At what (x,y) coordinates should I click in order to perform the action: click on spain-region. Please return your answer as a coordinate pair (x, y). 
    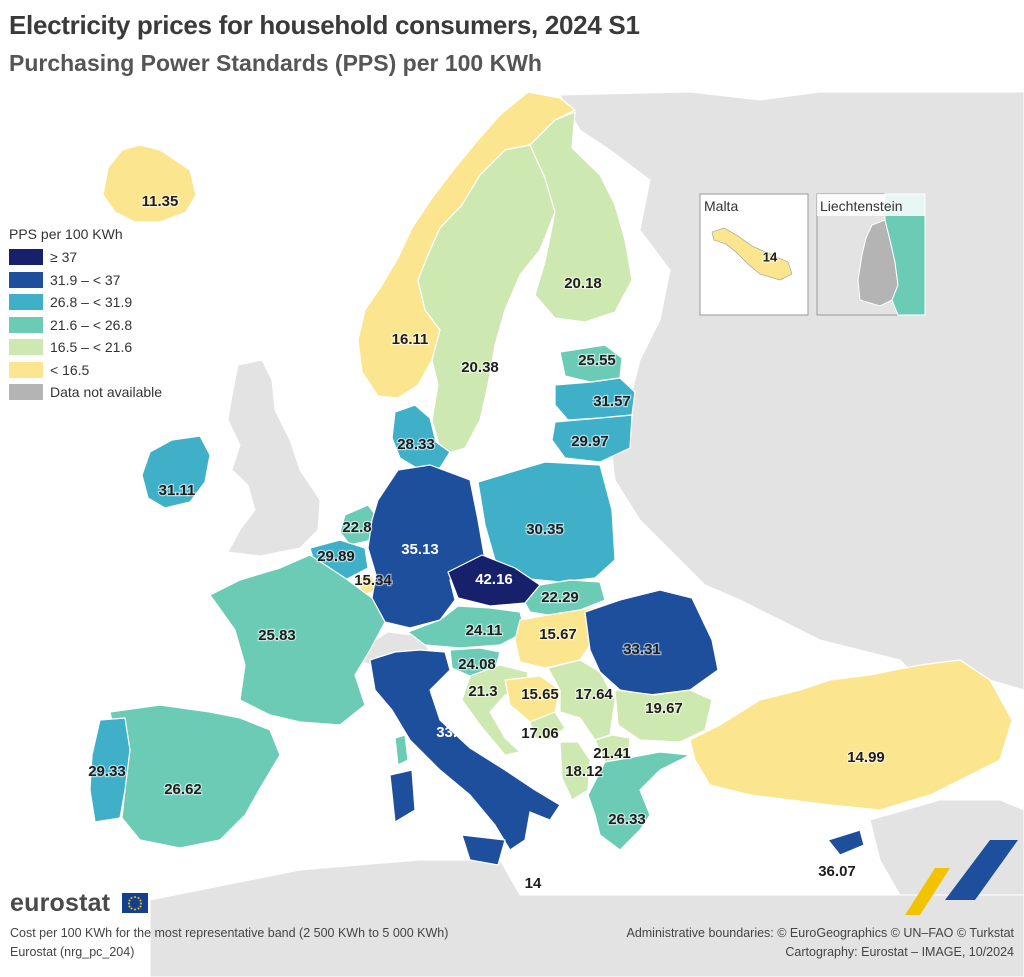
    Looking at the image, I should click on (195, 776).